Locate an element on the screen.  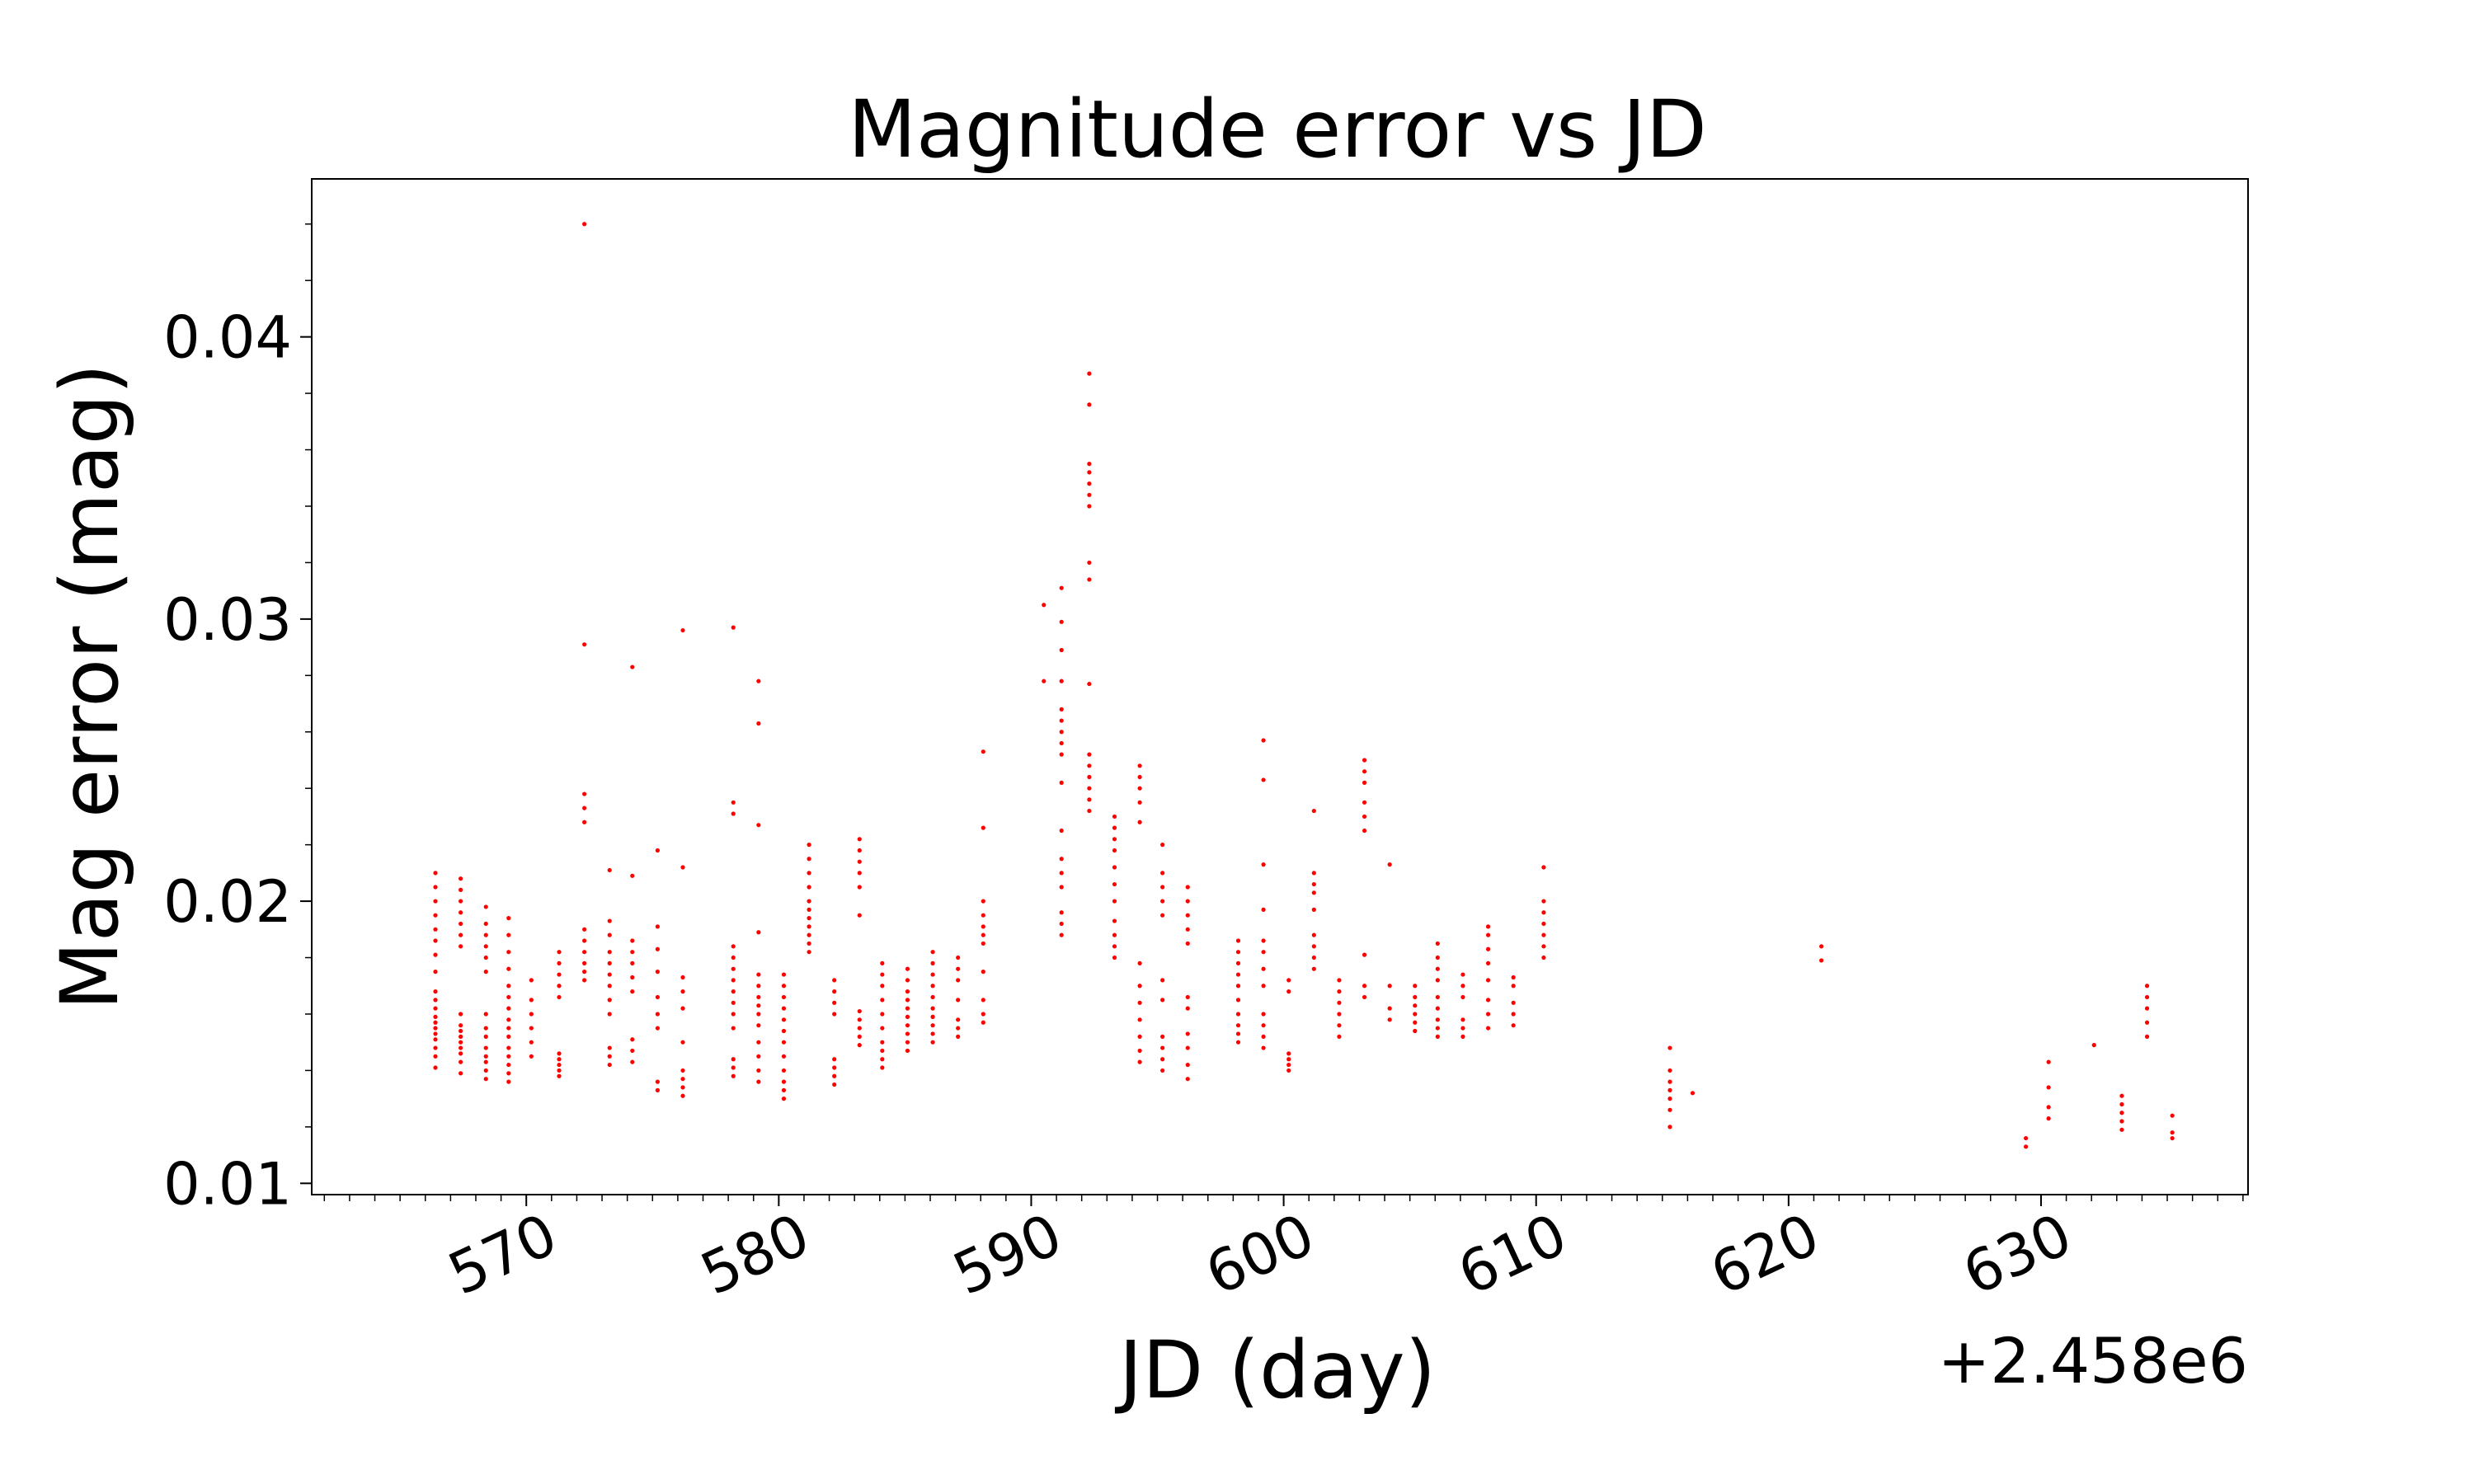
y-tick-label: 0.04 is located at coordinates (227, 338).